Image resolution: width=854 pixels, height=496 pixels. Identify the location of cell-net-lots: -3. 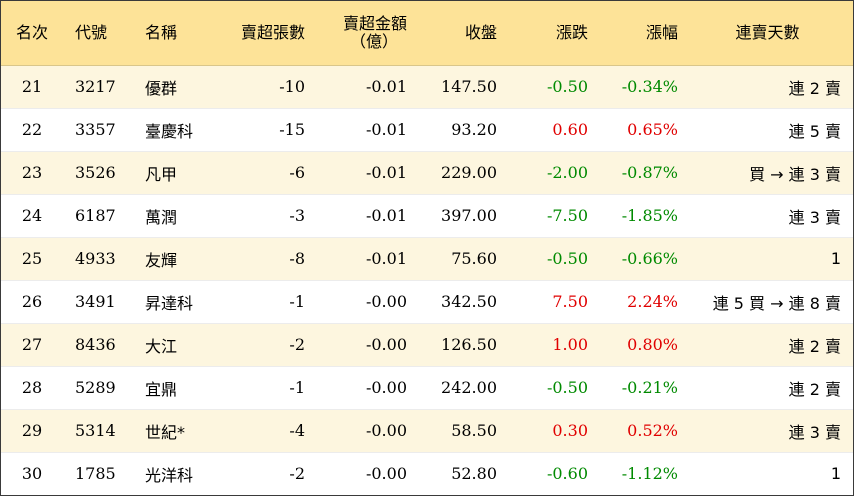
(266, 215).